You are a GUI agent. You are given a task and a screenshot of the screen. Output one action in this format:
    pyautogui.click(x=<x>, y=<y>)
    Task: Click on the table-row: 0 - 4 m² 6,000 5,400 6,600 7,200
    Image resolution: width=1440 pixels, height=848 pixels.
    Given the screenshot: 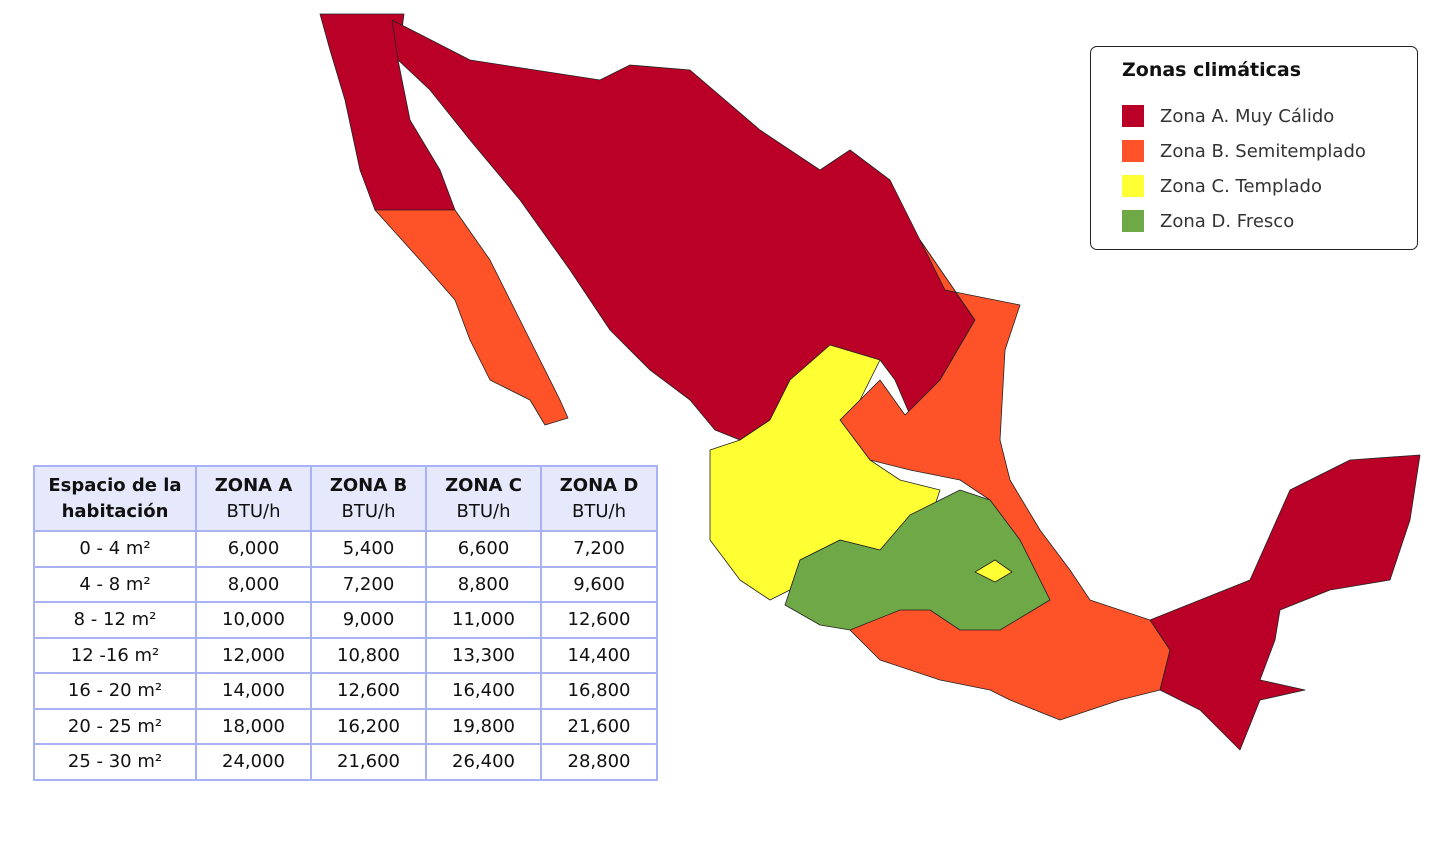 What is the action you would take?
    pyautogui.click(x=345, y=549)
    